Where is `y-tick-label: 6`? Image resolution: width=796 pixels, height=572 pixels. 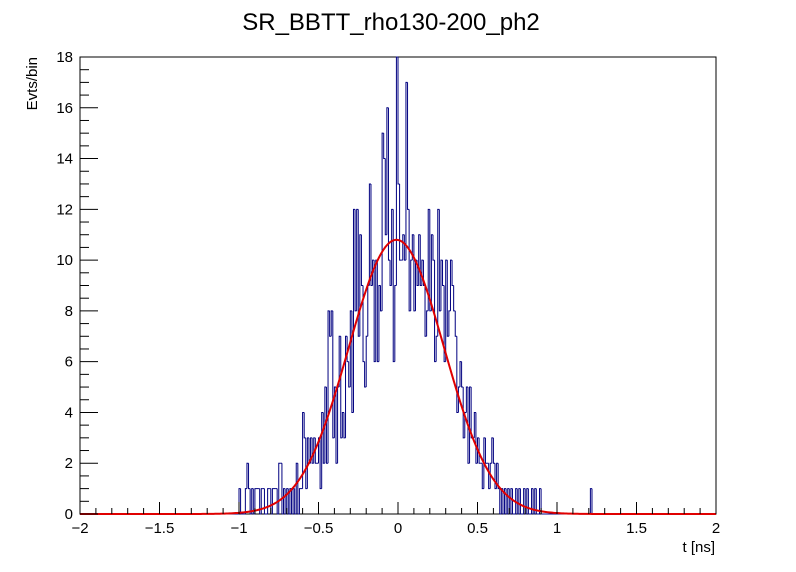
y-tick-label: 6 is located at coordinates (69, 362).